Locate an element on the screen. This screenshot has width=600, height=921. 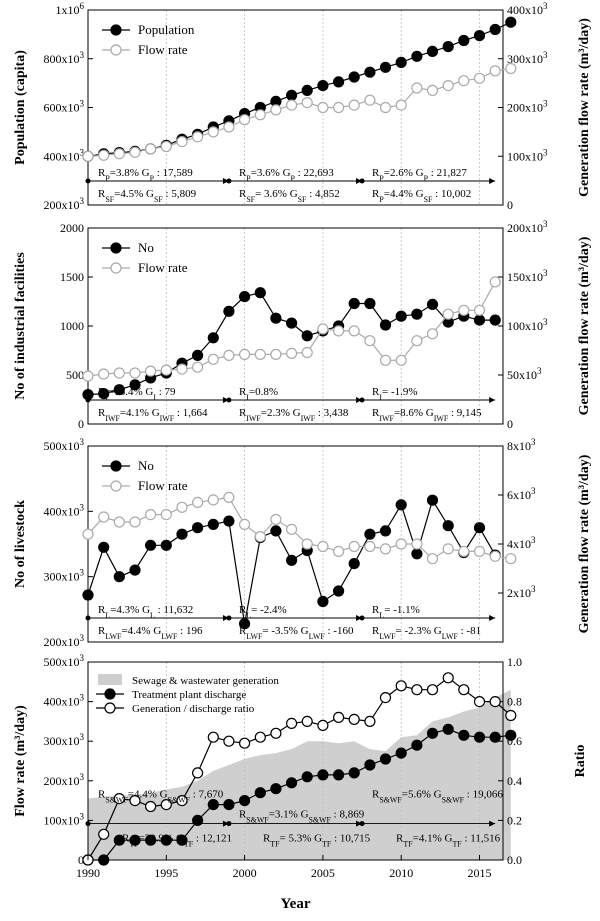
annotation-label: RIWF=2.3% GIWF : 3,438 is located at coordinates (294, 415).